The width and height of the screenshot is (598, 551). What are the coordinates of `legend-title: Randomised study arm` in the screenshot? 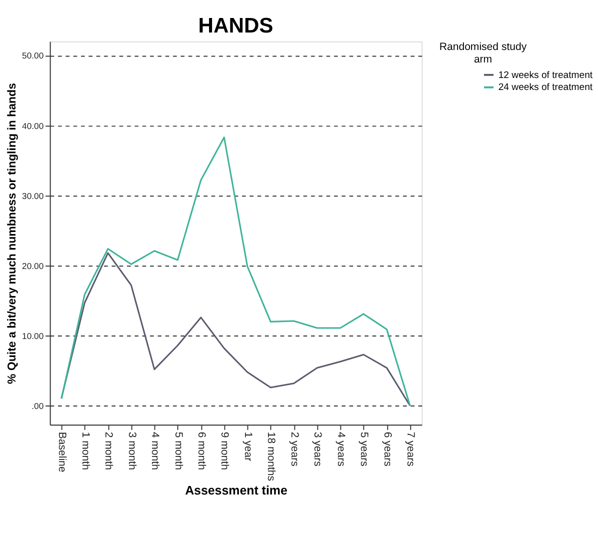 It's located at (483, 53).